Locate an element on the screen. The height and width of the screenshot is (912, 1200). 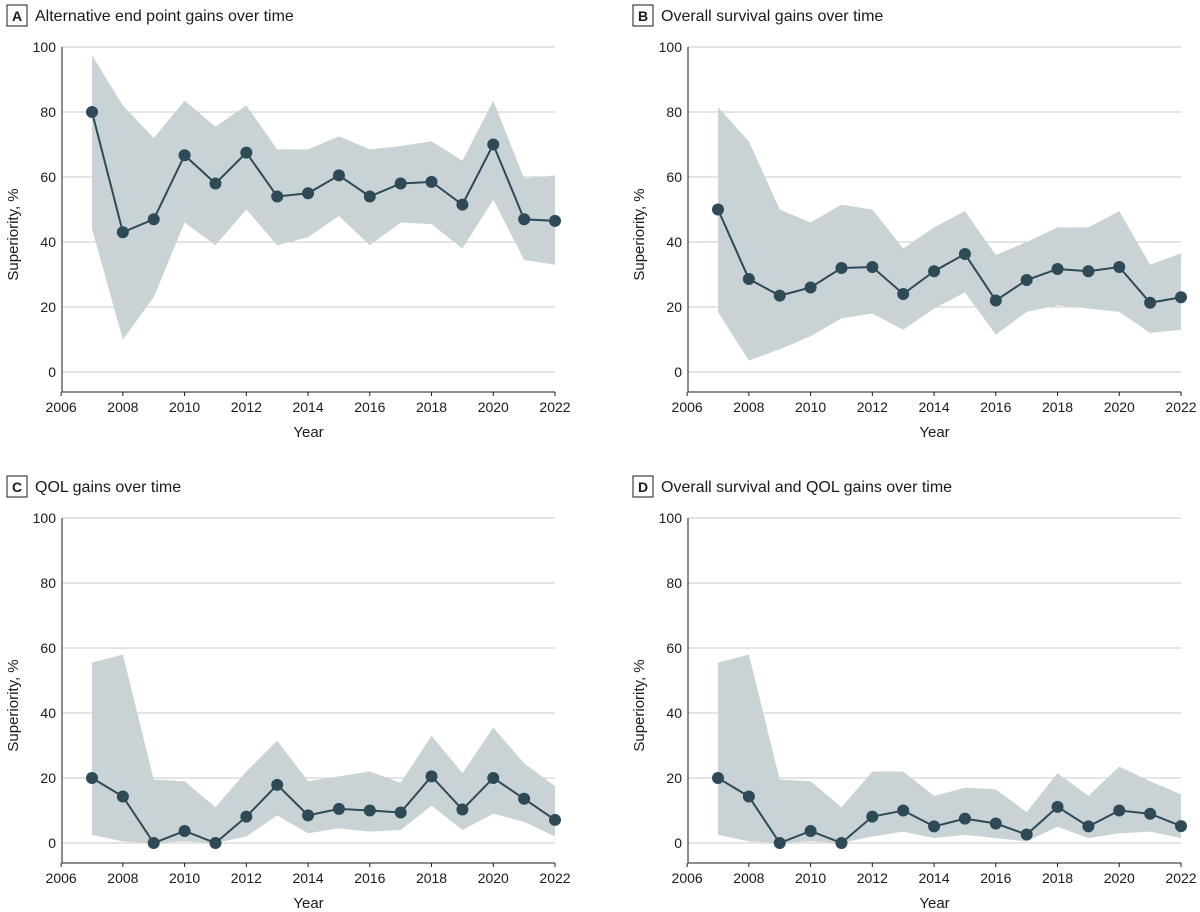
panel-title: Alternative end point gains over time is located at coordinates (164, 16).